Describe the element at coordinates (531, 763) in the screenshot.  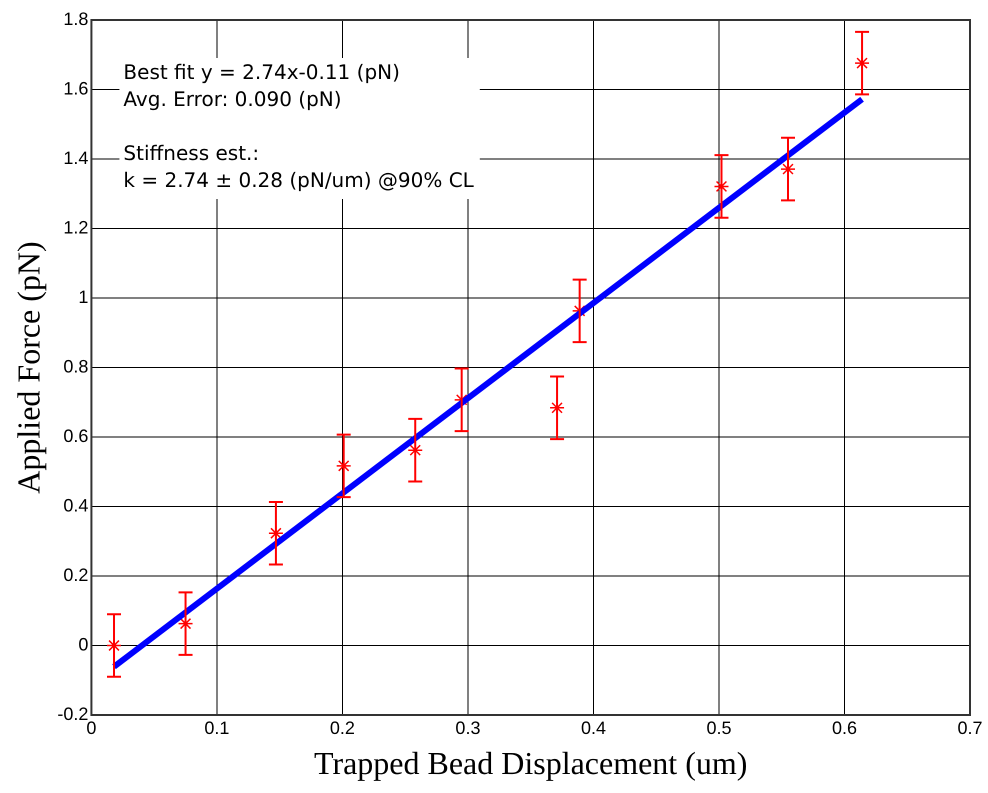
I see `x-axis-title: Trapped Bead Displacement (um)` at that location.